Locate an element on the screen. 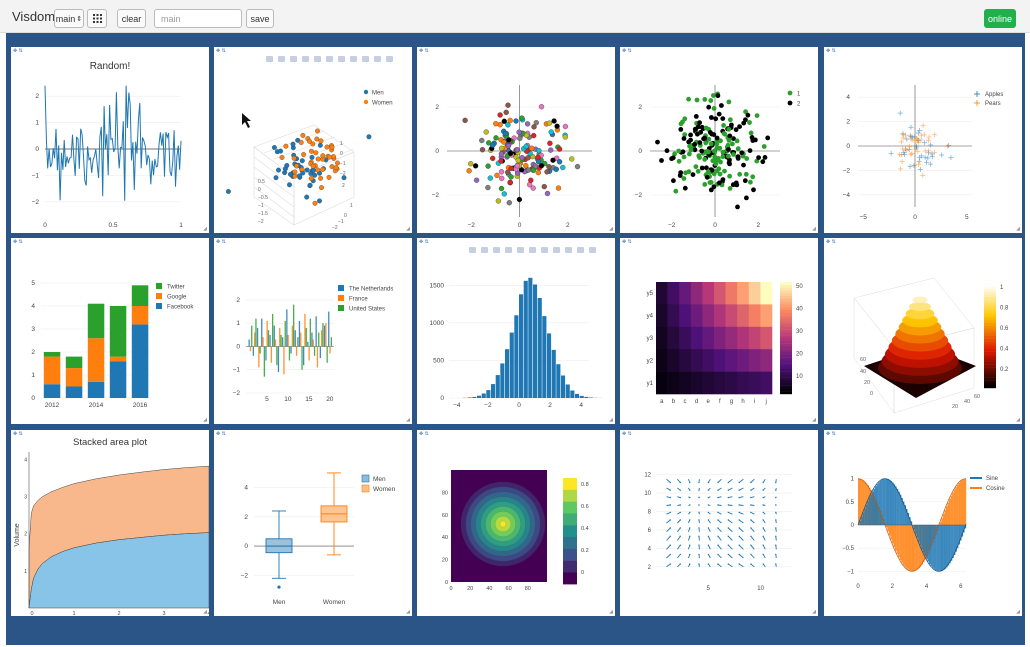  tick-label: 60 is located at coordinates (445, 516).